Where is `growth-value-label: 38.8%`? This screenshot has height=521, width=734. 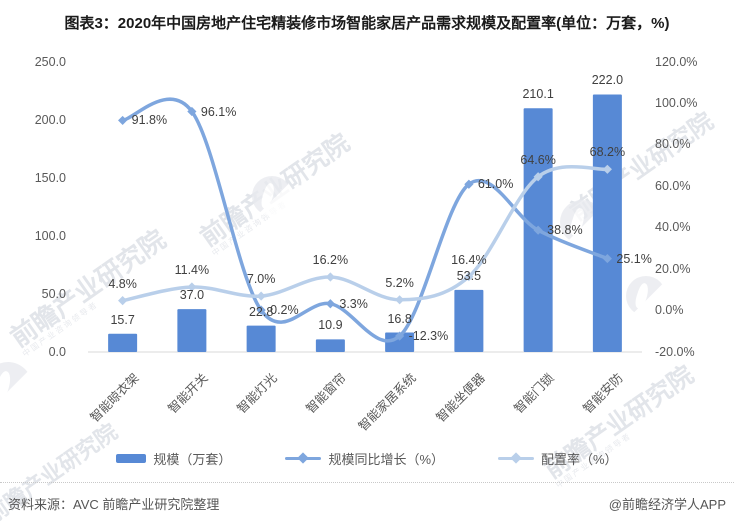
growth-value-label: 38.8% is located at coordinates (565, 230).